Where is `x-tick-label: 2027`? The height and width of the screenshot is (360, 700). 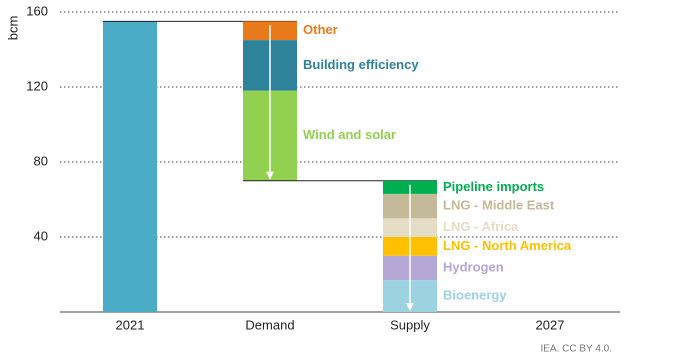 x-tick-label: 2027 is located at coordinates (550, 324).